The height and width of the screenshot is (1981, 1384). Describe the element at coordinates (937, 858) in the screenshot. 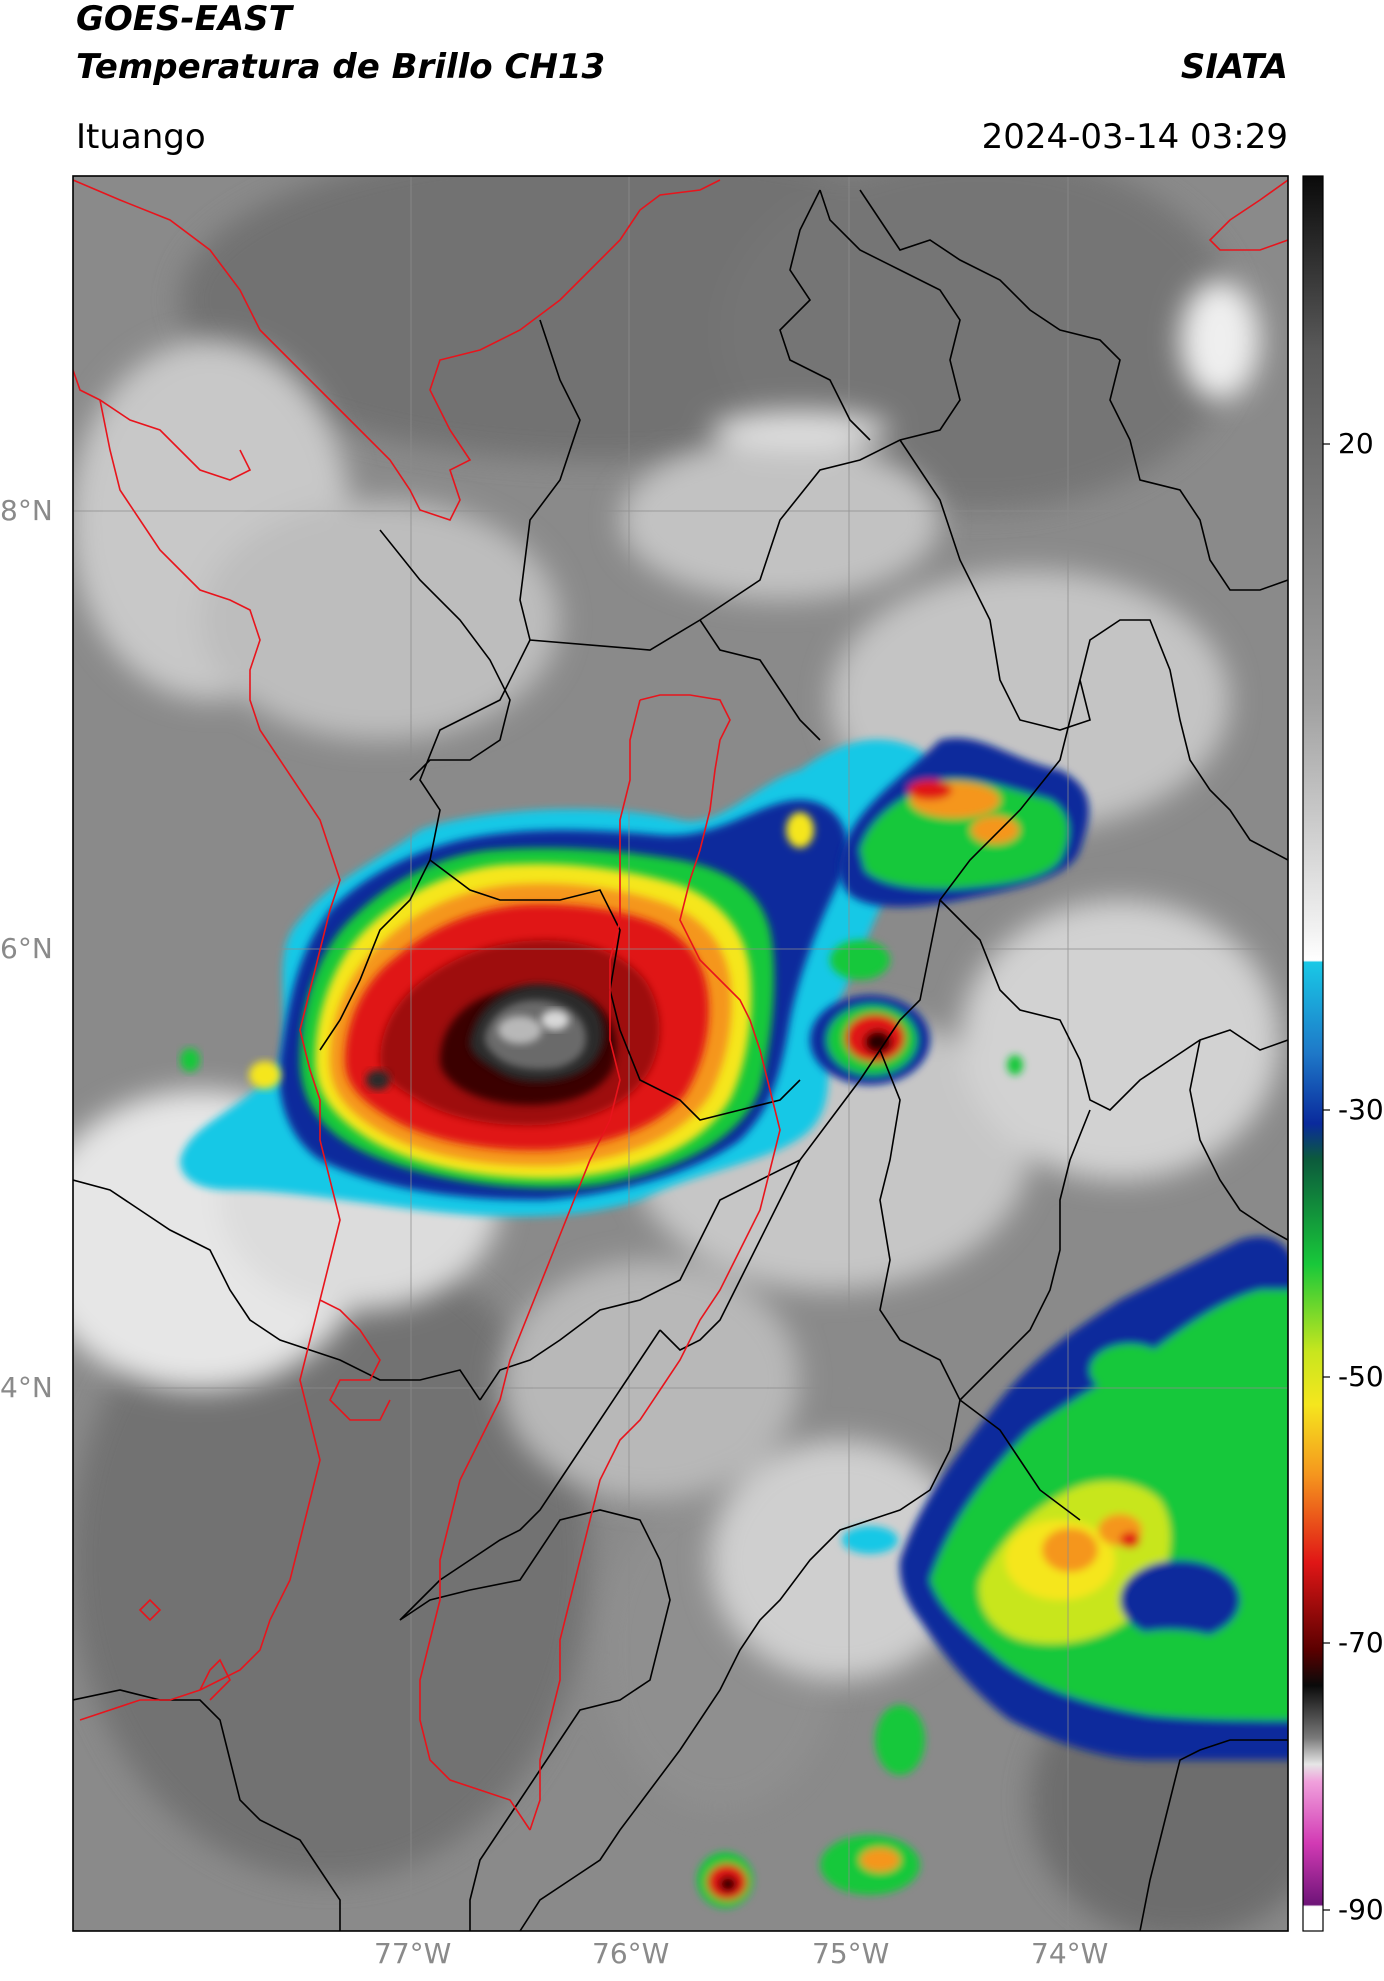

I see `northeast-storm` at that location.